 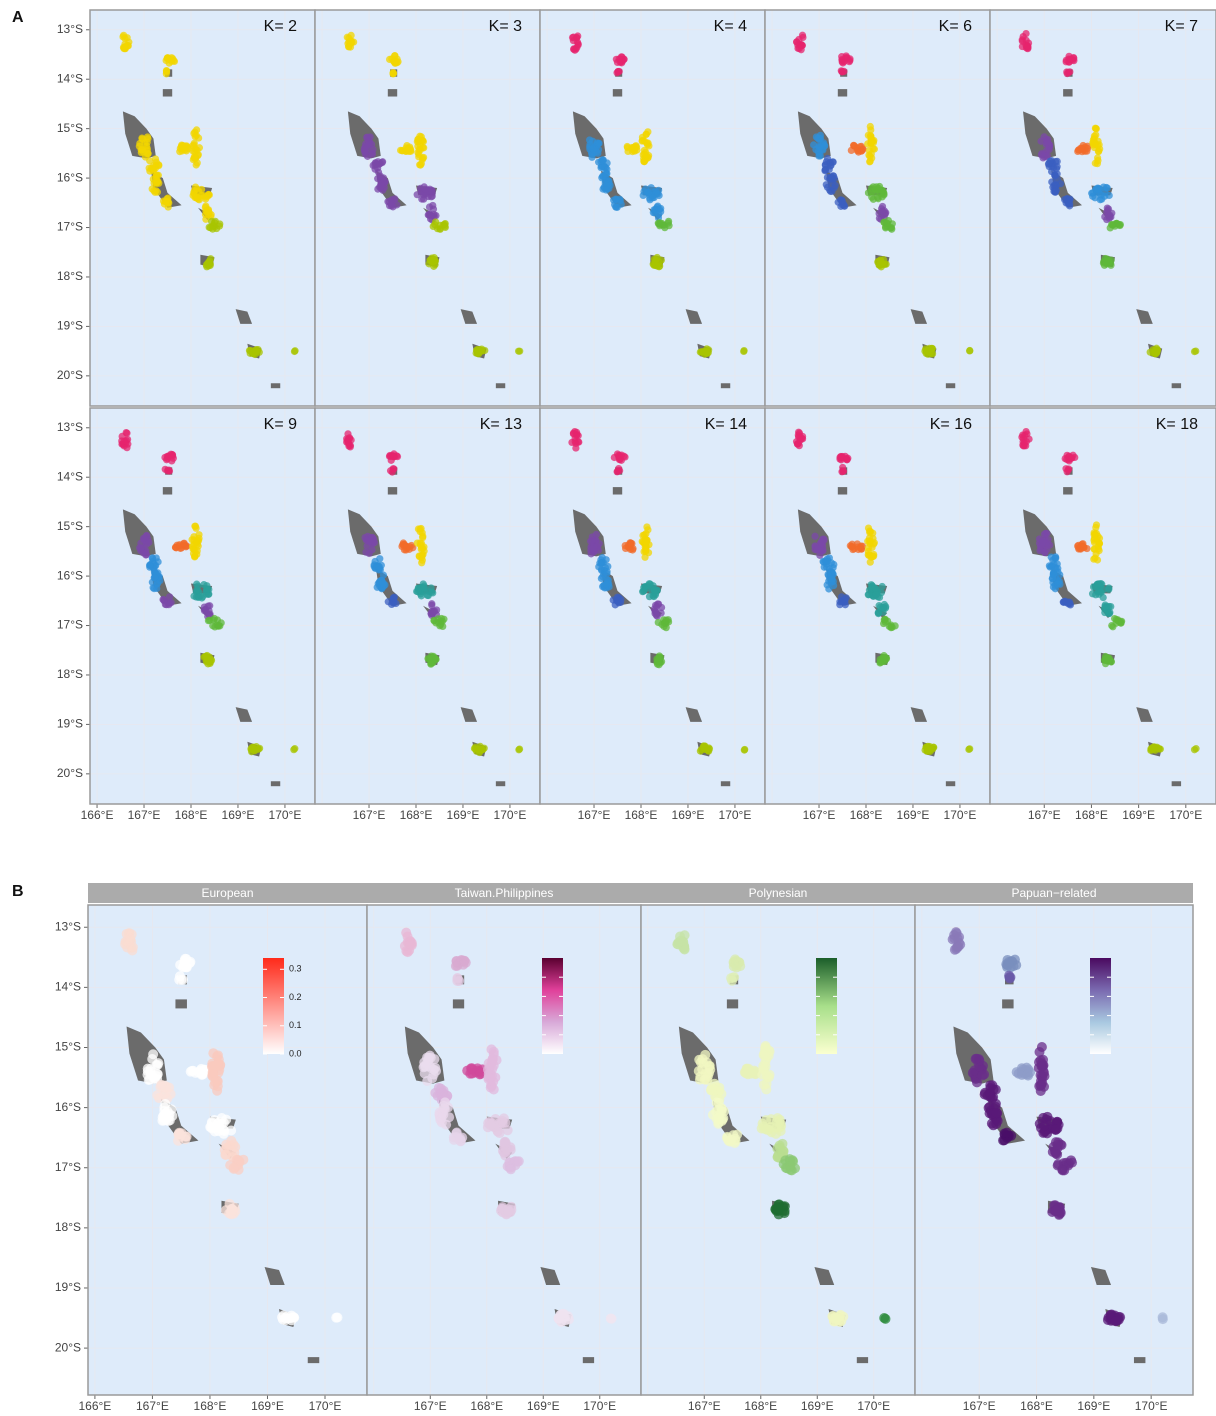 What do you see at coordinates (227, 893) in the screenshot?
I see `facet-title: European` at bounding box center [227, 893].